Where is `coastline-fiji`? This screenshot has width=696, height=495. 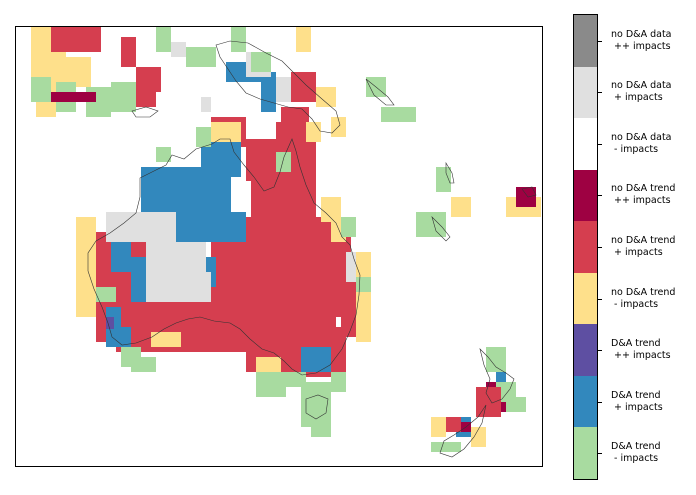 coastline-fiji is located at coordinates (529, 192).